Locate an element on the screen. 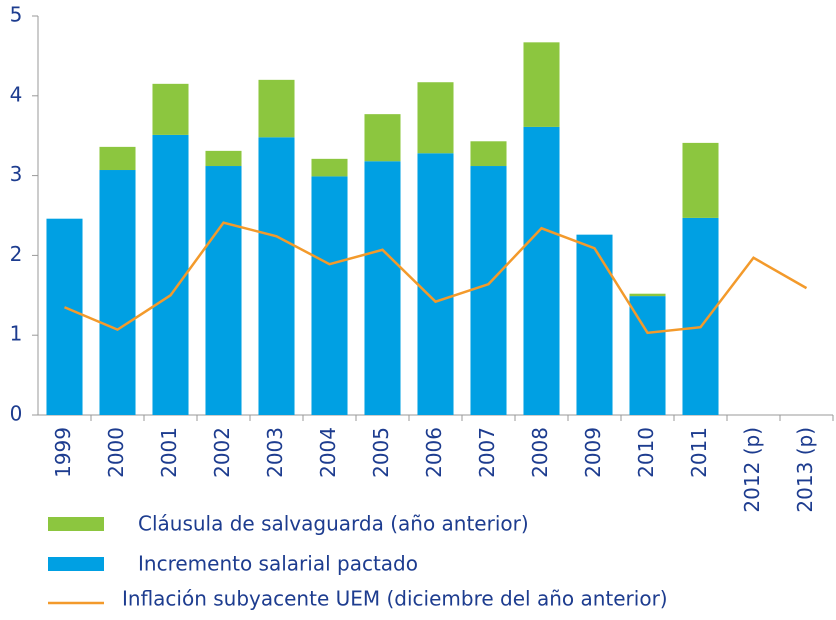  x-tick-label: 2011 is located at coordinates (699, 452).